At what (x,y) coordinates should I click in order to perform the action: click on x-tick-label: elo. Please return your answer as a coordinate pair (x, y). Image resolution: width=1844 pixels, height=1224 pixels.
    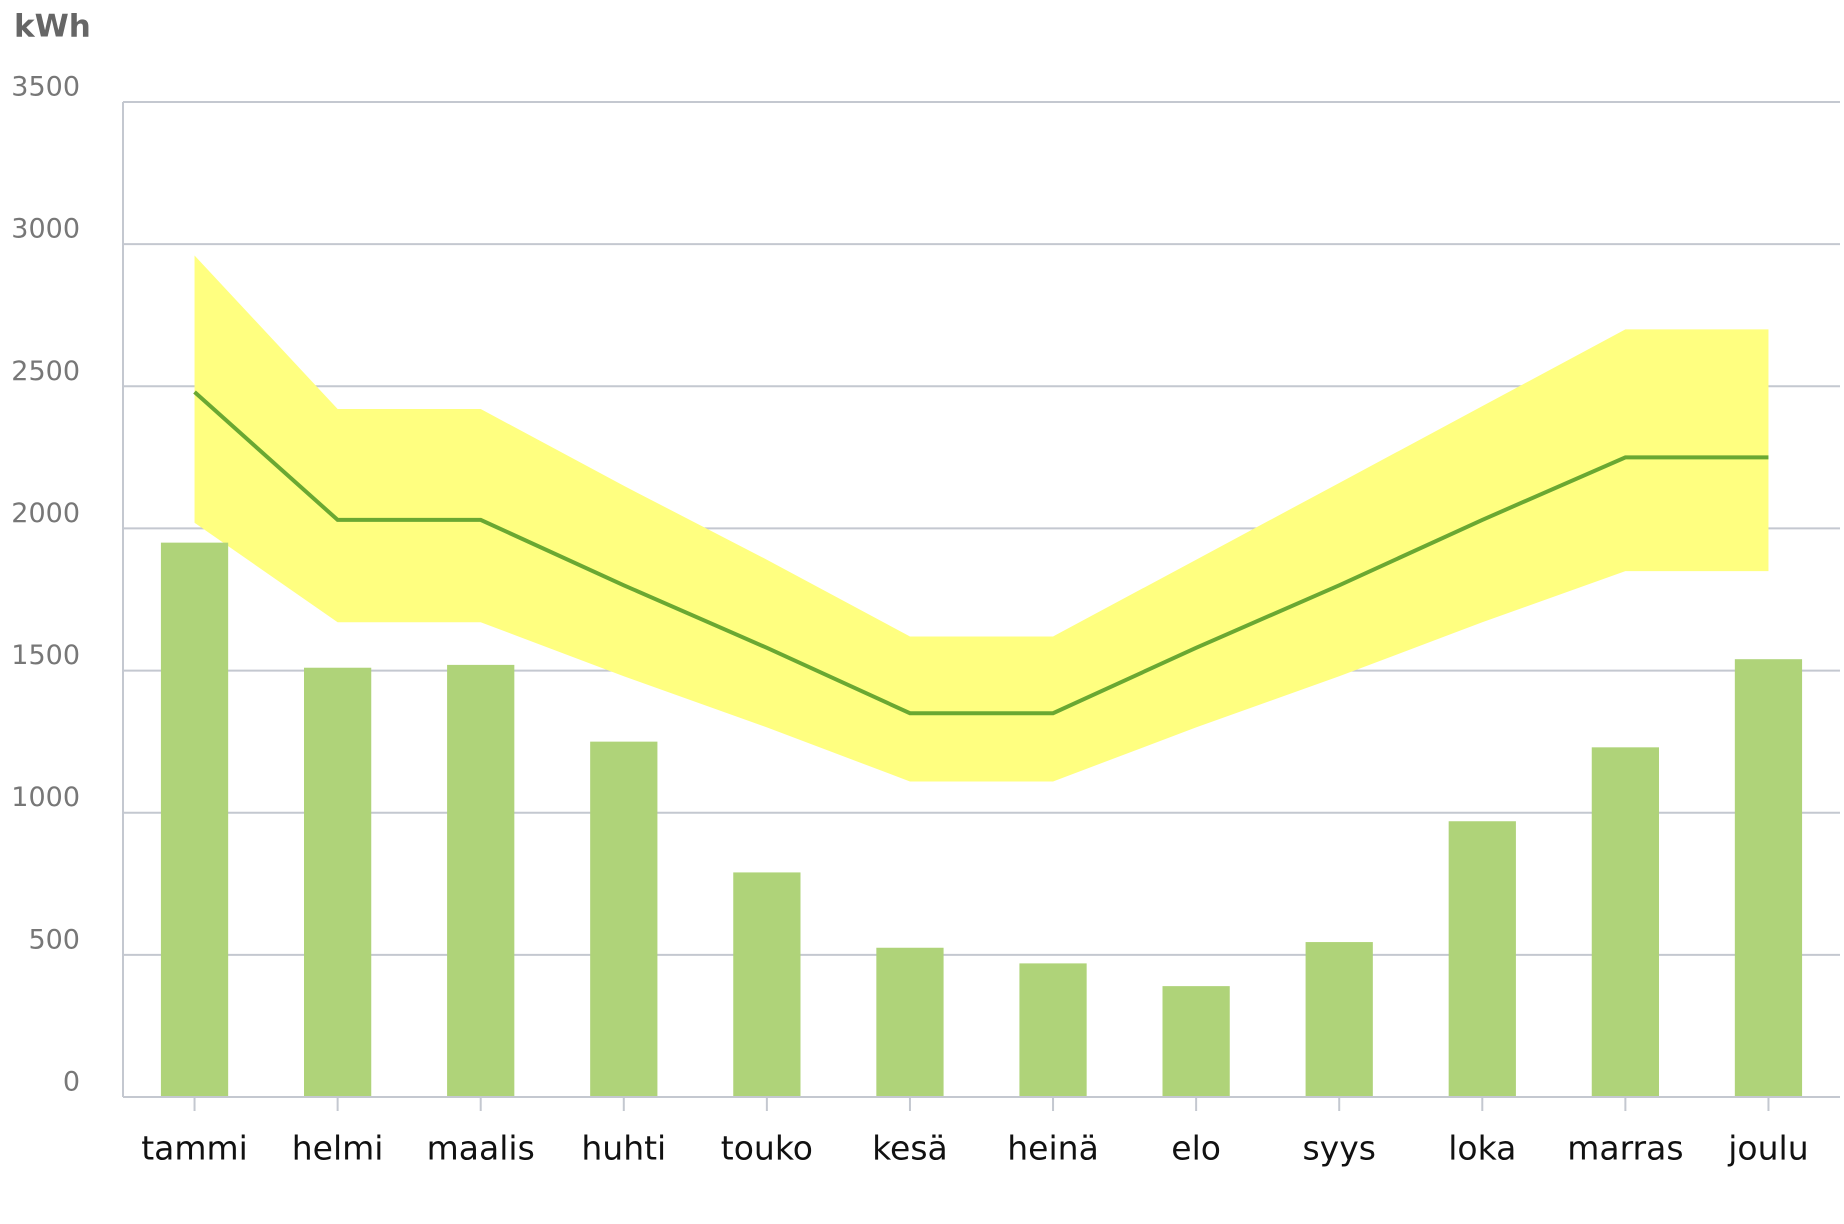
    Looking at the image, I should click on (1196, 1148).